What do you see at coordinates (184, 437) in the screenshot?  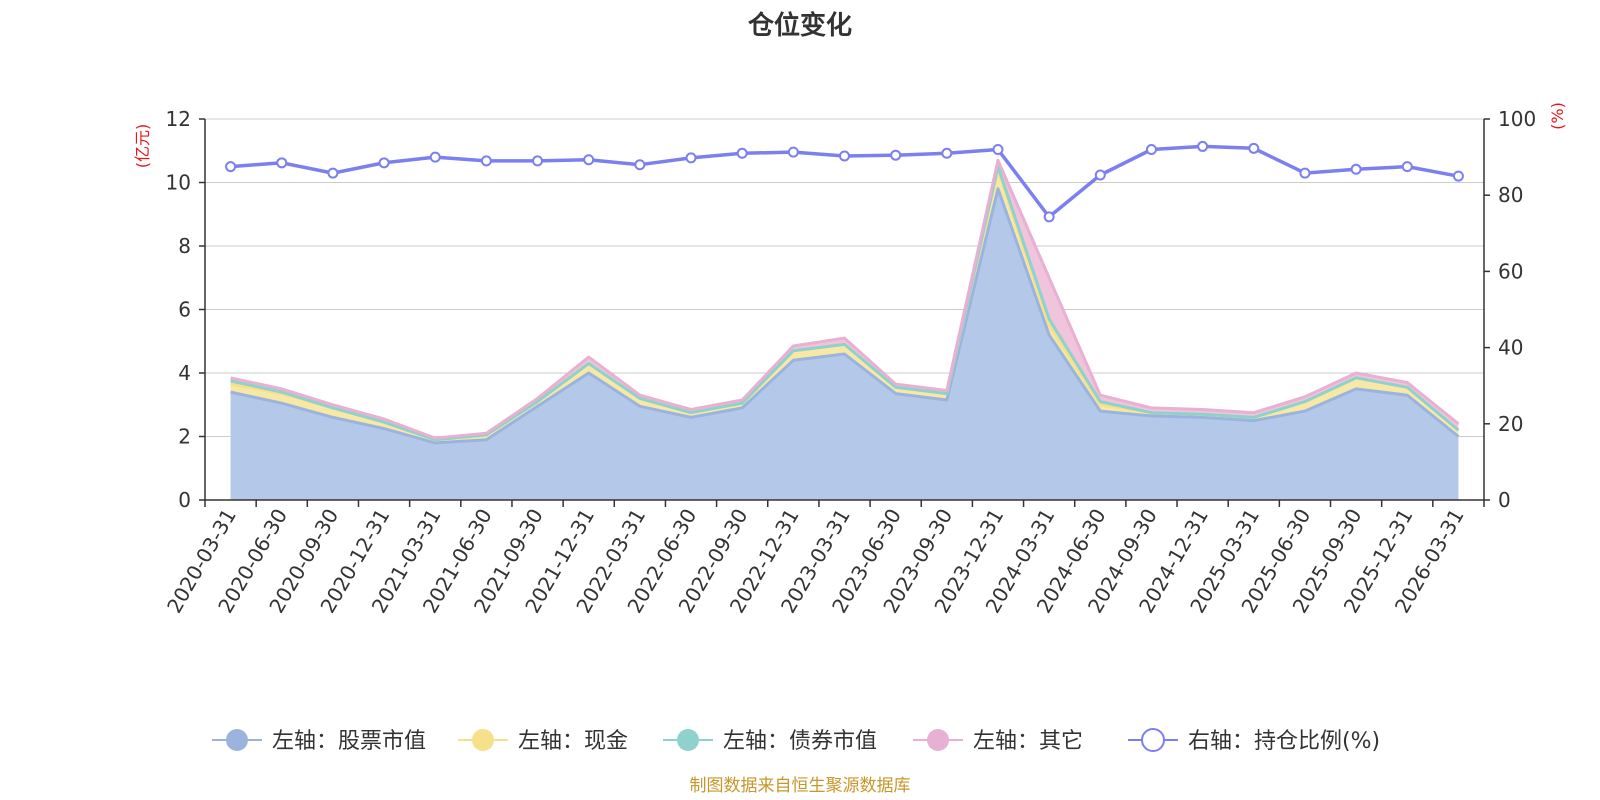 I see `left-tick-label: 2` at bounding box center [184, 437].